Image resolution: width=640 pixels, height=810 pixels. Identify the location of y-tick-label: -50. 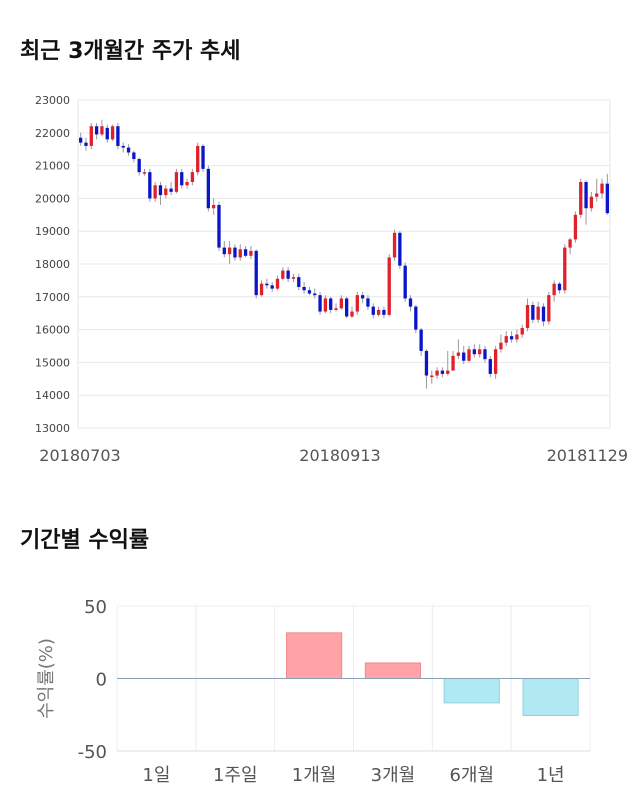
(92, 752).